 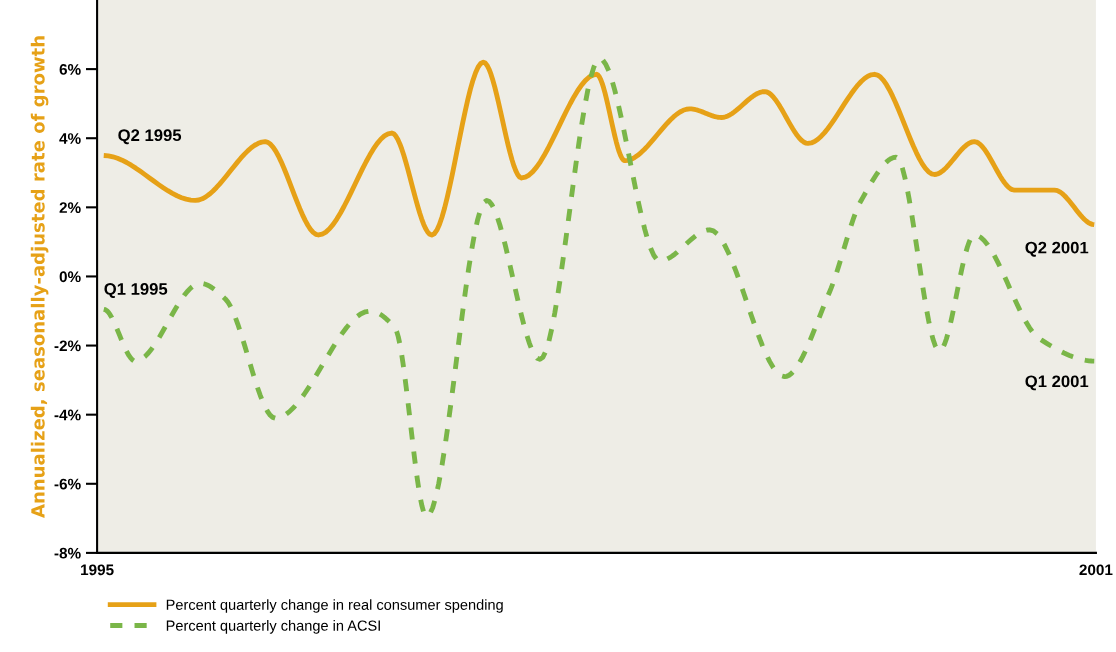 What do you see at coordinates (1057, 383) in the screenshot?
I see `annotation: Q1 2001` at bounding box center [1057, 383].